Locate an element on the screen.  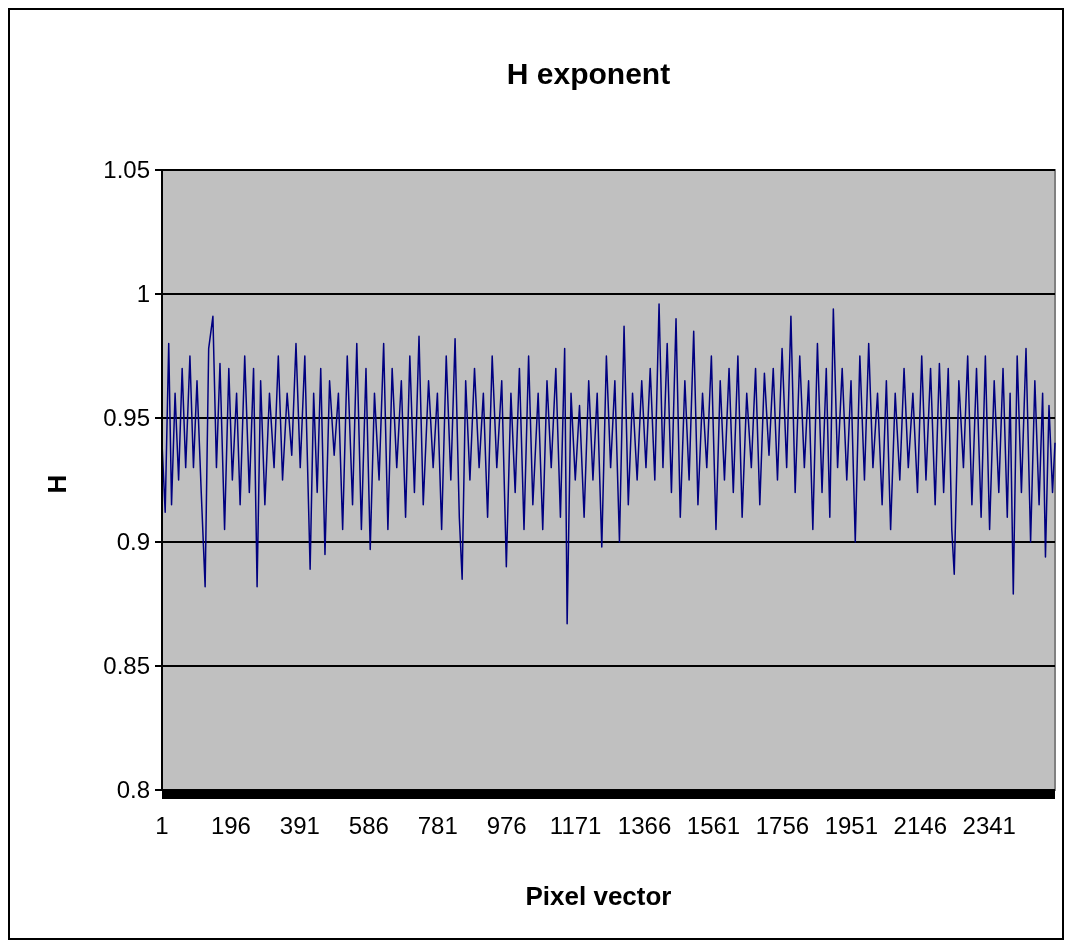
x-tick-label: 1171 is located at coordinates (575, 825).